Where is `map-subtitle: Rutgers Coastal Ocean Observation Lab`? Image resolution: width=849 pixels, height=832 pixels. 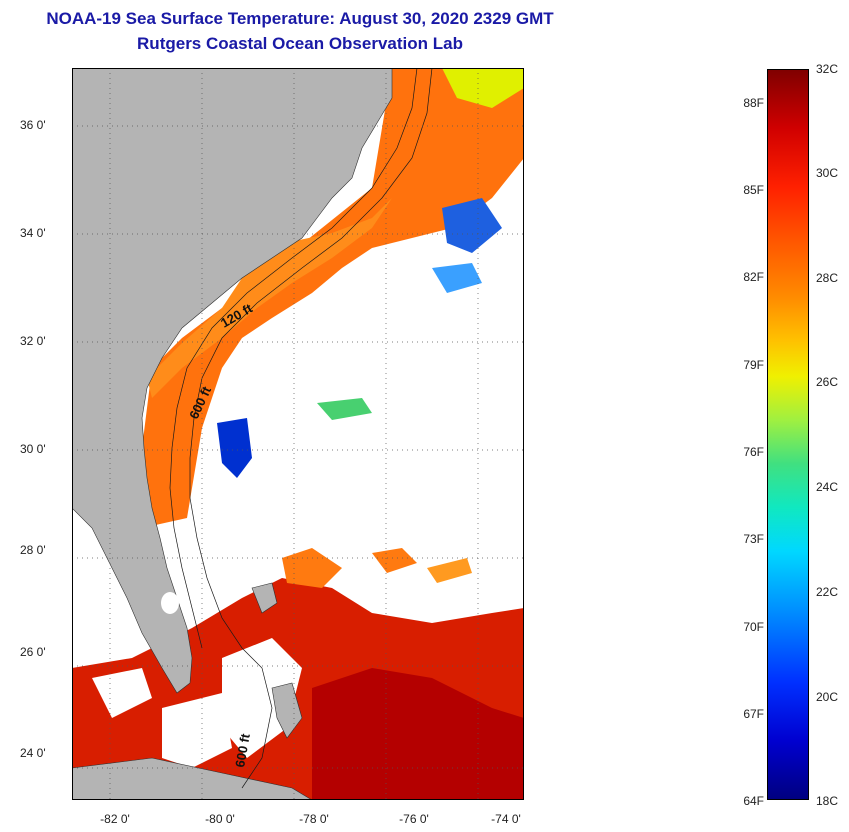
map-subtitle: Rutgers Coastal Ocean Observation Lab is located at coordinates (300, 43).